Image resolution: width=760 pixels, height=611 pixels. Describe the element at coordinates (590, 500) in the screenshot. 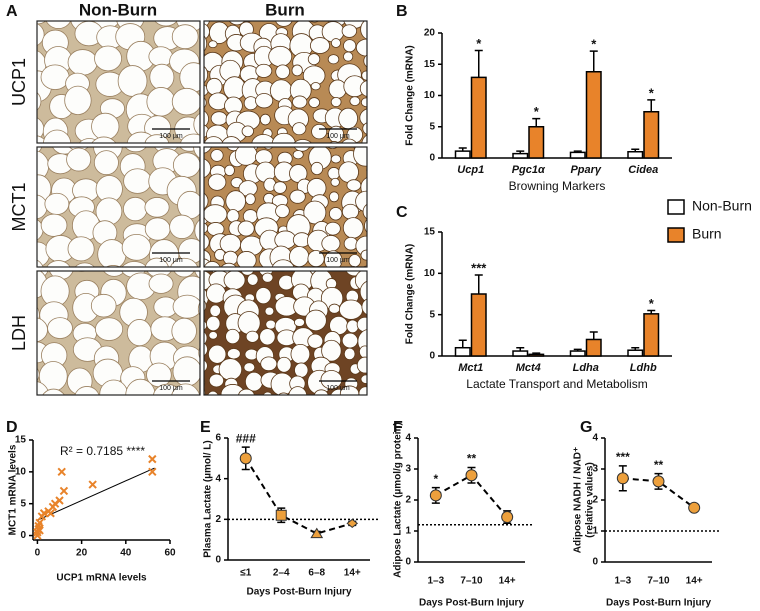

I see `y-axis-label: (relative values)` at that location.